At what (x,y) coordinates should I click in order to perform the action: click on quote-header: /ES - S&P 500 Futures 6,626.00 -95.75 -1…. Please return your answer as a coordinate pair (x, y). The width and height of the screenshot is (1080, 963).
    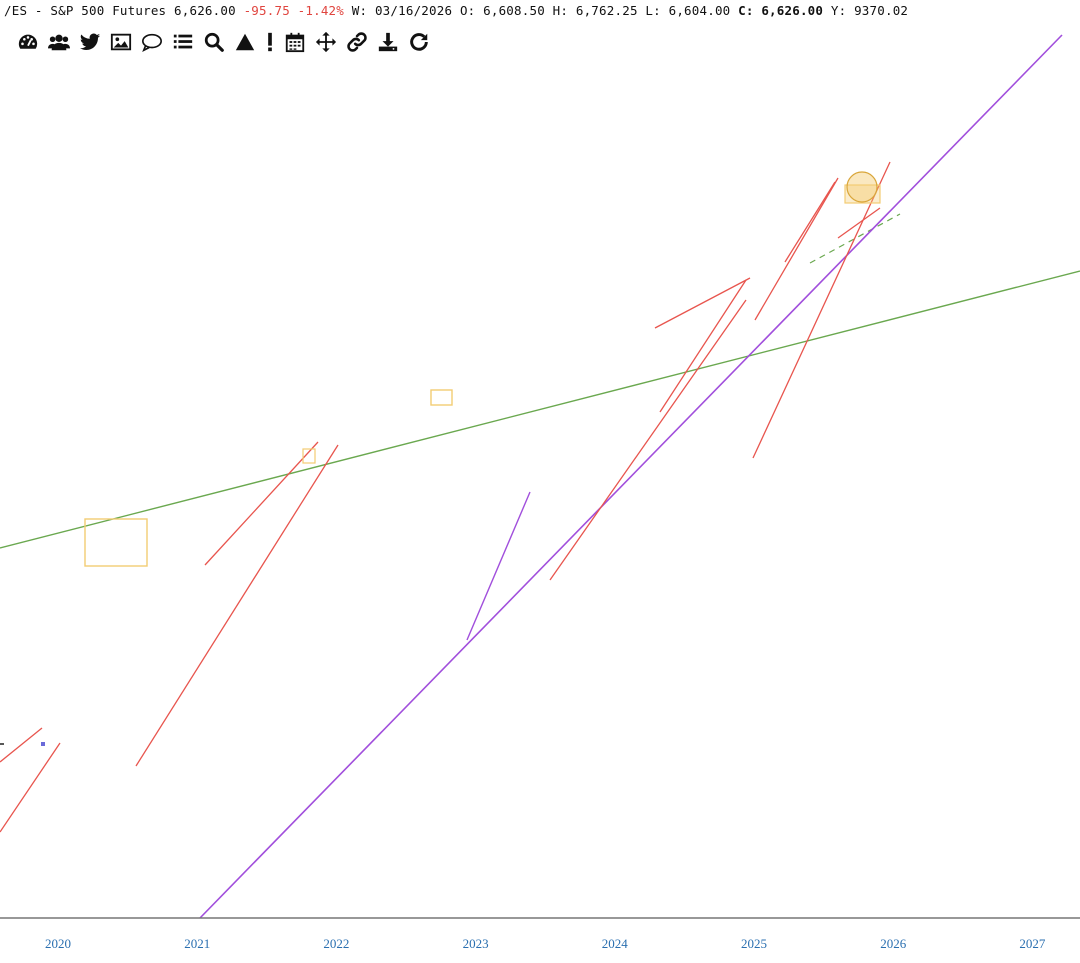
    Looking at the image, I should click on (456, 12).